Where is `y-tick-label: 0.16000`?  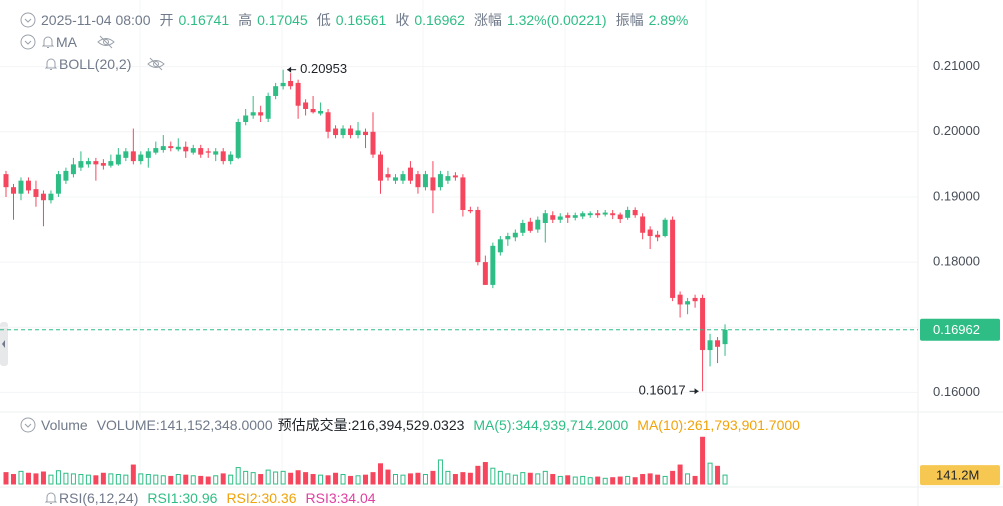
y-tick-label: 0.16000 is located at coordinates (956, 391).